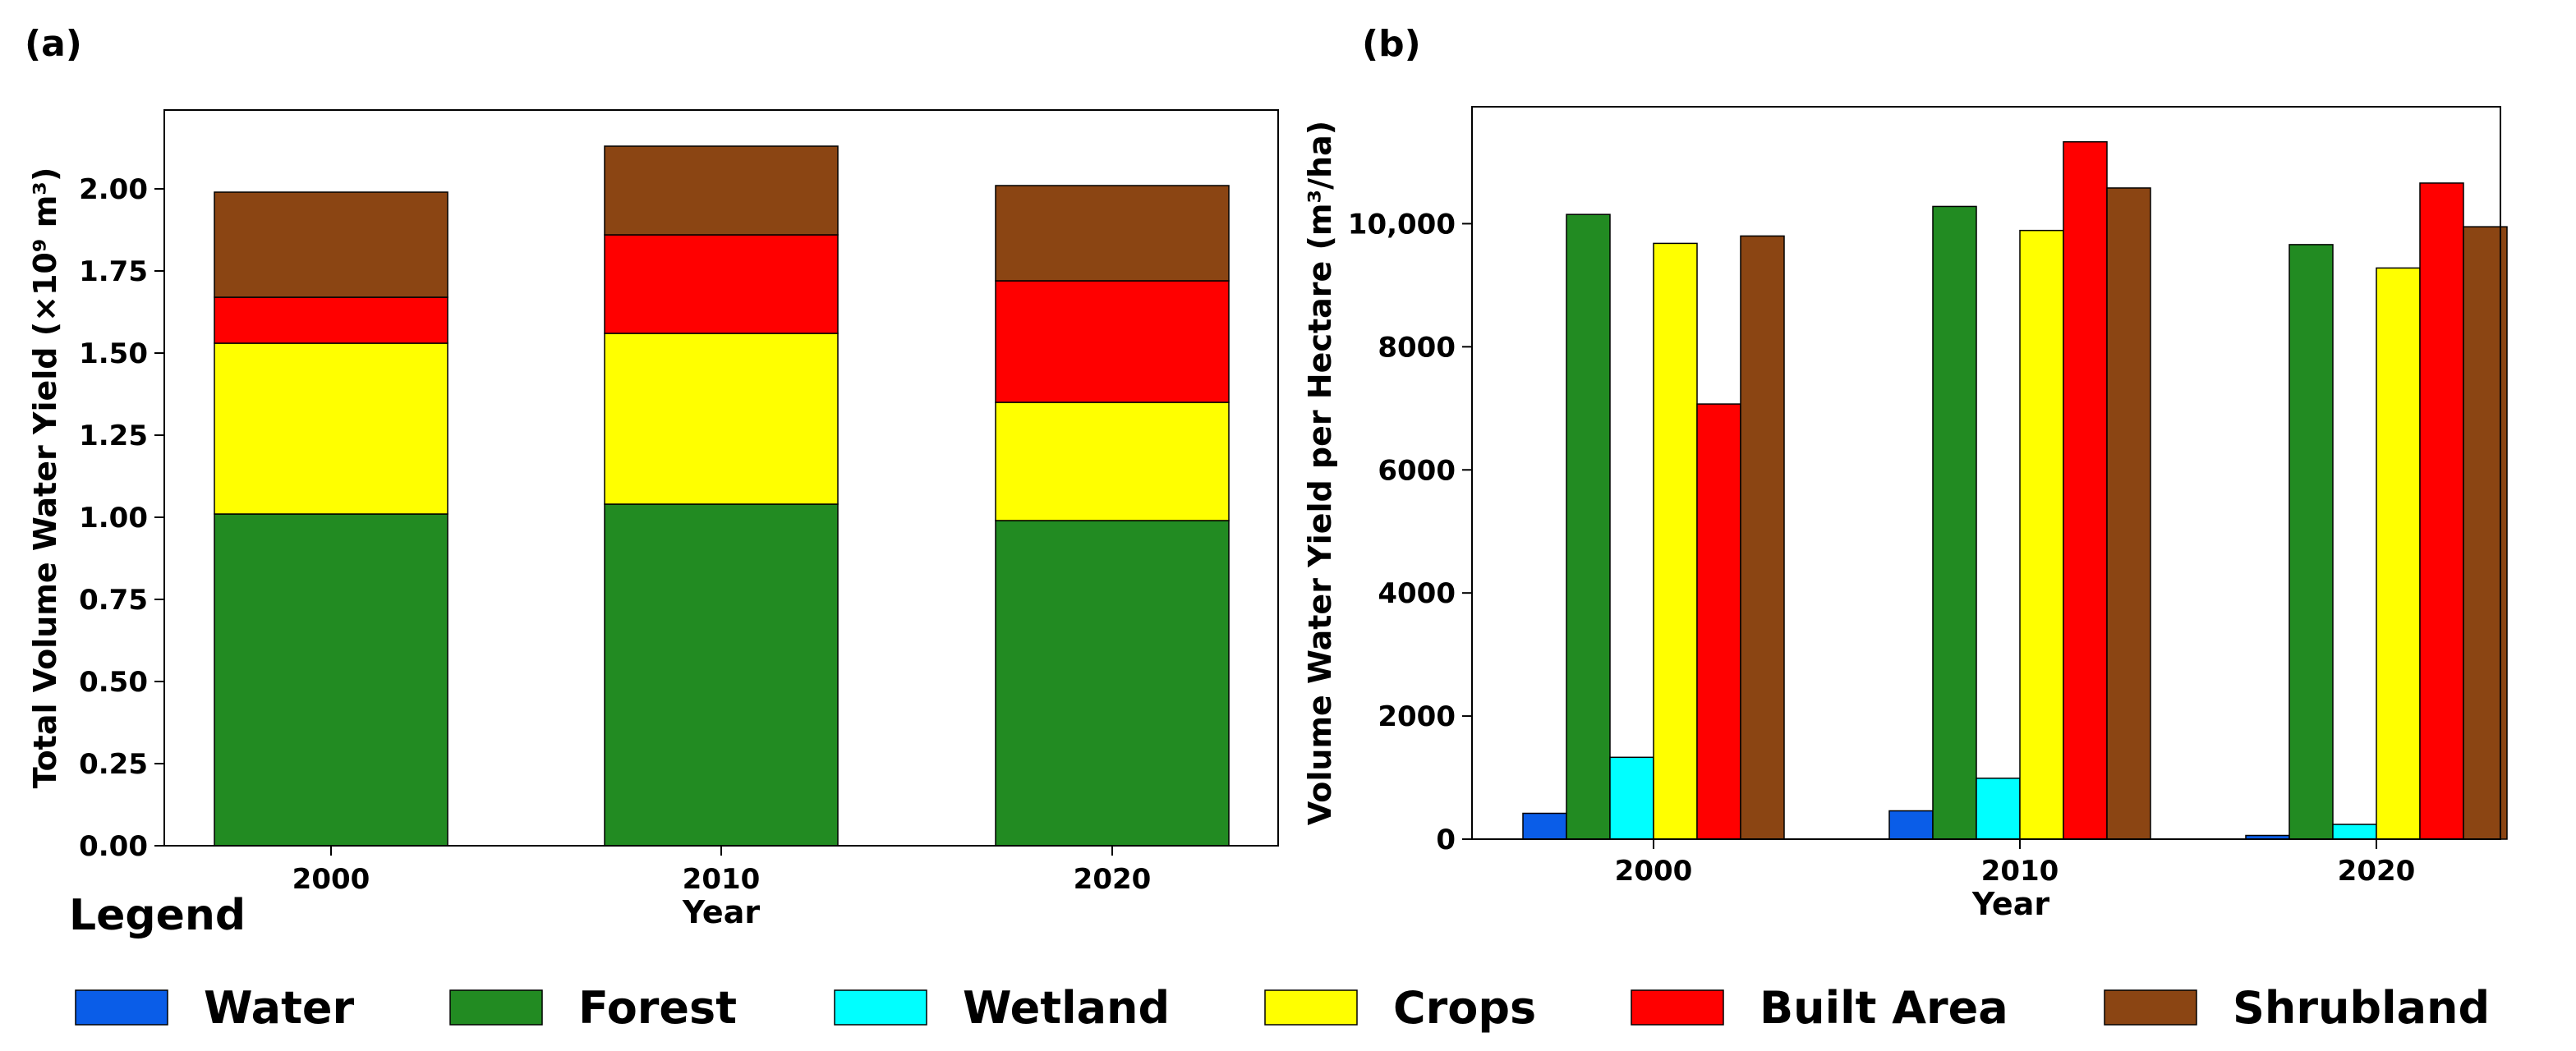 The image size is (2576, 1051). What do you see at coordinates (2010, 904) in the screenshot?
I see `b-xlabel: Year` at bounding box center [2010, 904].